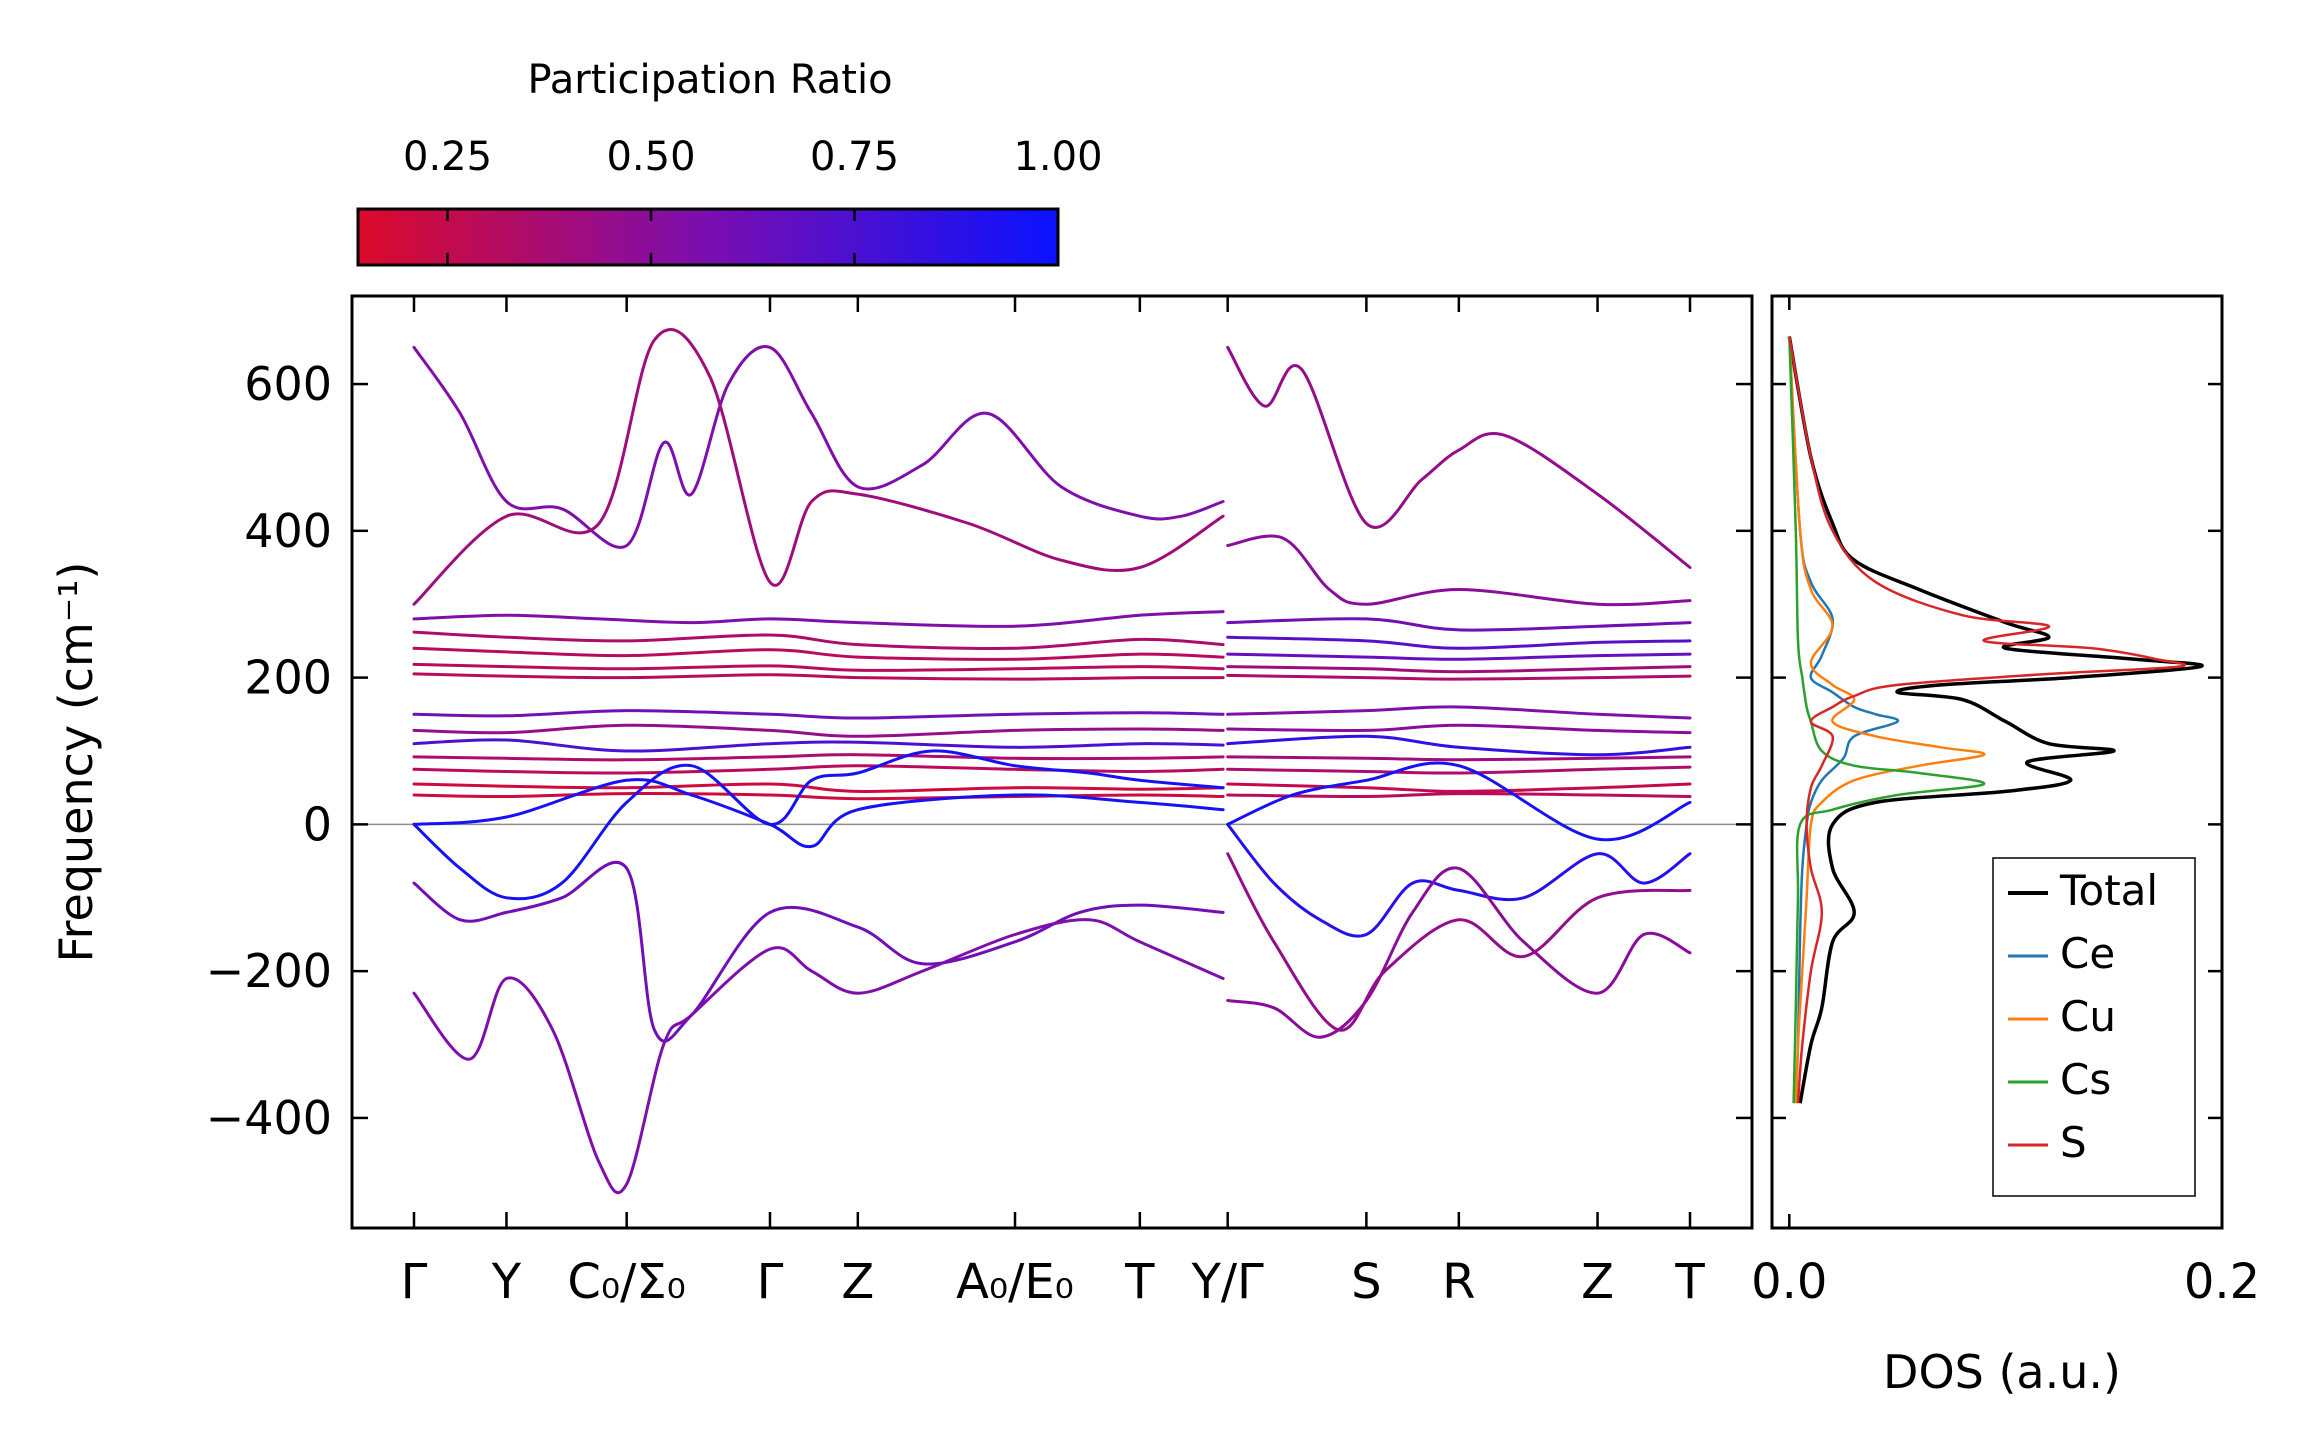 This screenshot has height=1455, width=2314. I want to click on dos-curve-total, so click(1995, 720).